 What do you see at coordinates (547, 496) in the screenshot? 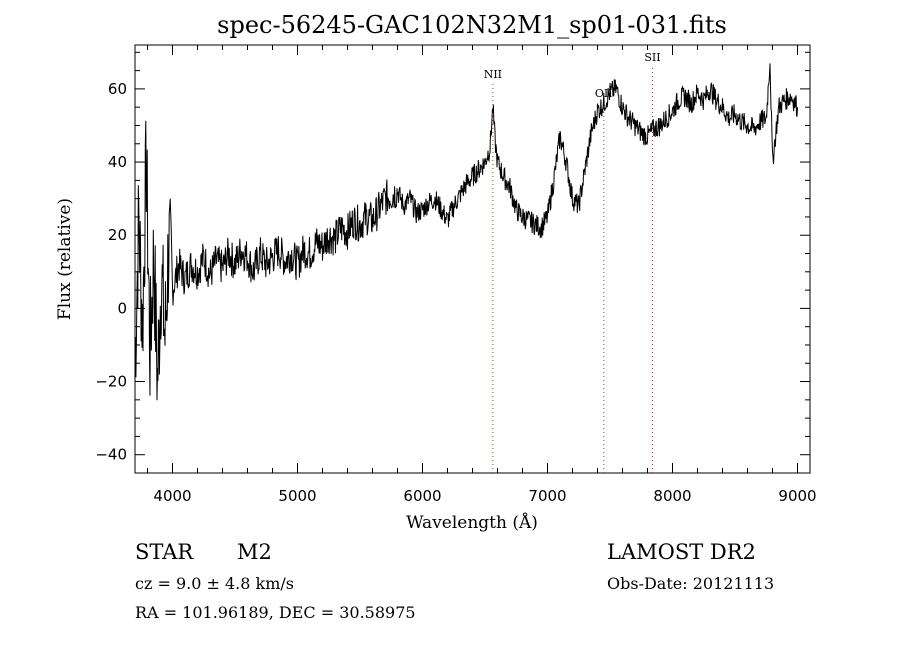
I see `x-tick-label: 7000` at bounding box center [547, 496].